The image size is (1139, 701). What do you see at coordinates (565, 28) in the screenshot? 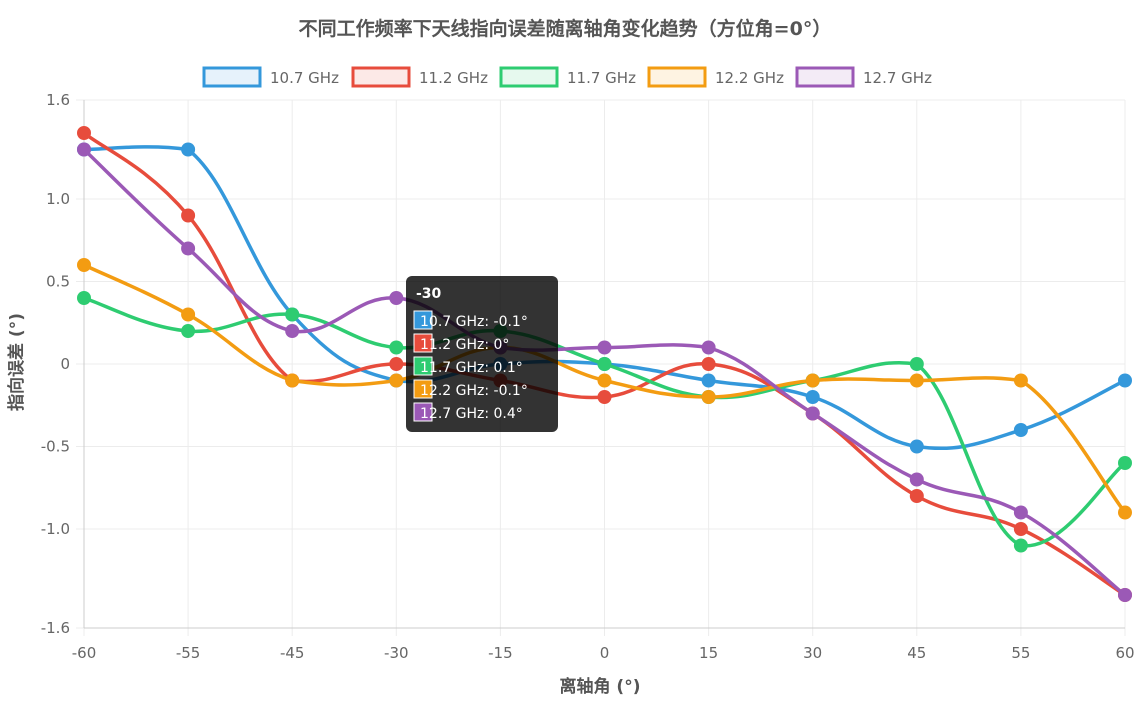
I see `chart-title: 不同工作频率下天线指向误差随离轴角变化趋势（方位角=0°）` at bounding box center [565, 28].